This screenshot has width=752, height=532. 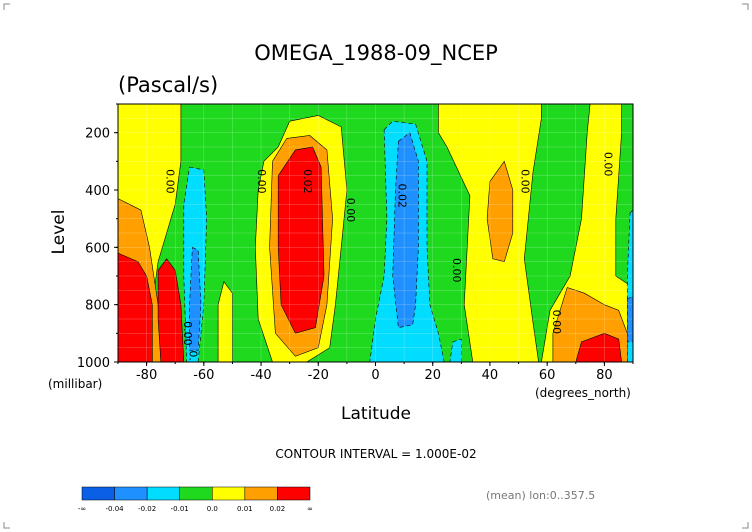 What do you see at coordinates (135, 307) in the screenshot?
I see `contour-region-0.02+-10` at bounding box center [135, 307].